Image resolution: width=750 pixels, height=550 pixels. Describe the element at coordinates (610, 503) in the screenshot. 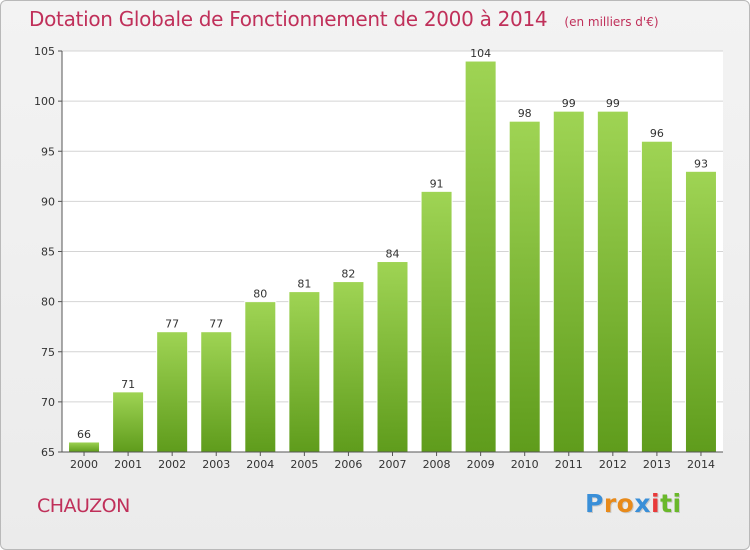

I see `logo-letter: r` at that location.